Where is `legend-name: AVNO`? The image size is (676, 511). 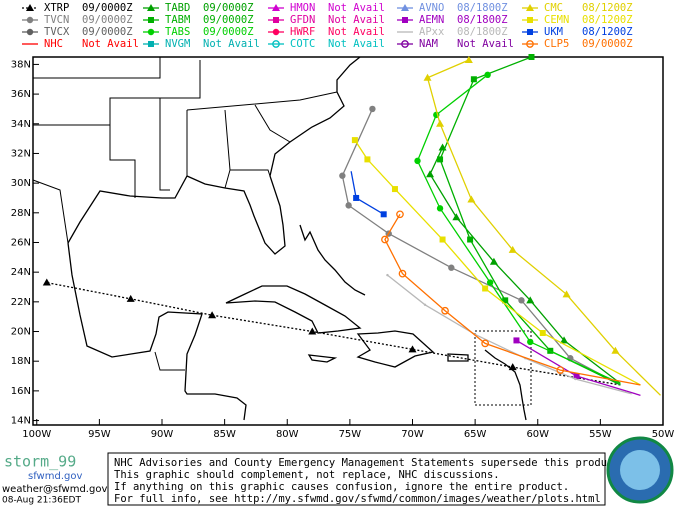
legend-name: AVNO is located at coordinates (431, 8).